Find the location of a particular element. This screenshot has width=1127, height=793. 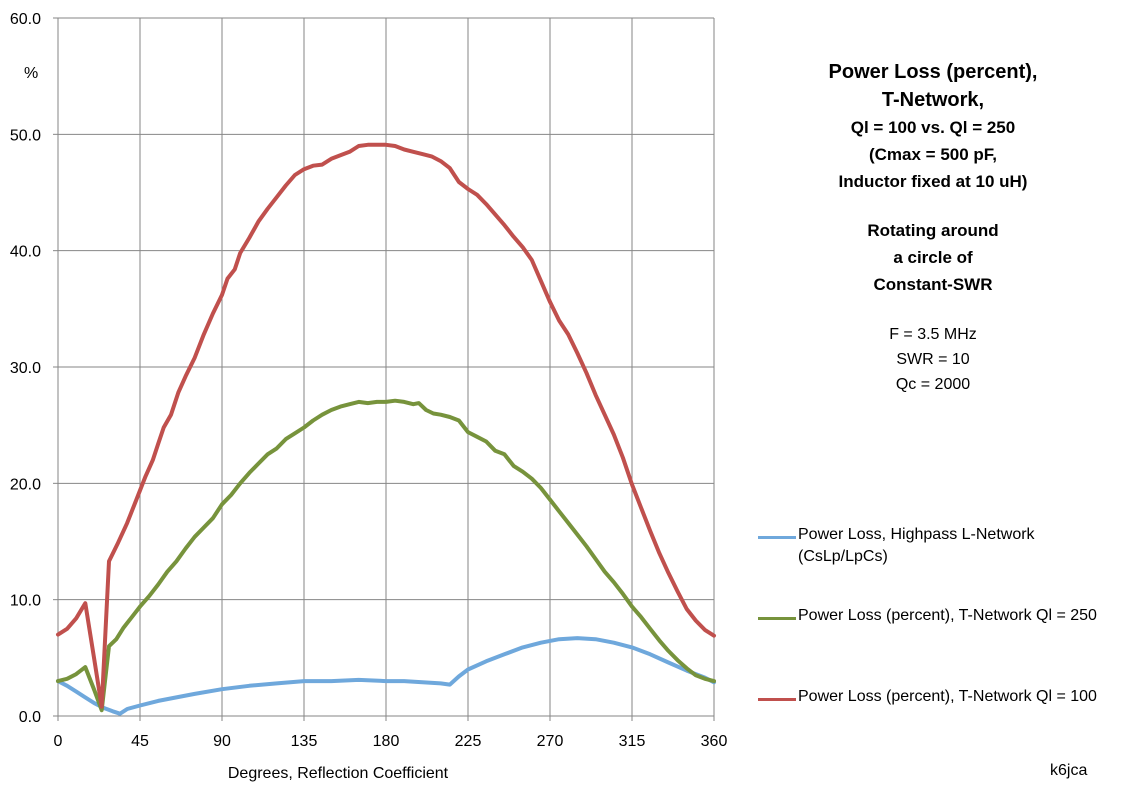

subtitle-line-3: Inductor fixed at 10 uH) is located at coordinates (933, 181).